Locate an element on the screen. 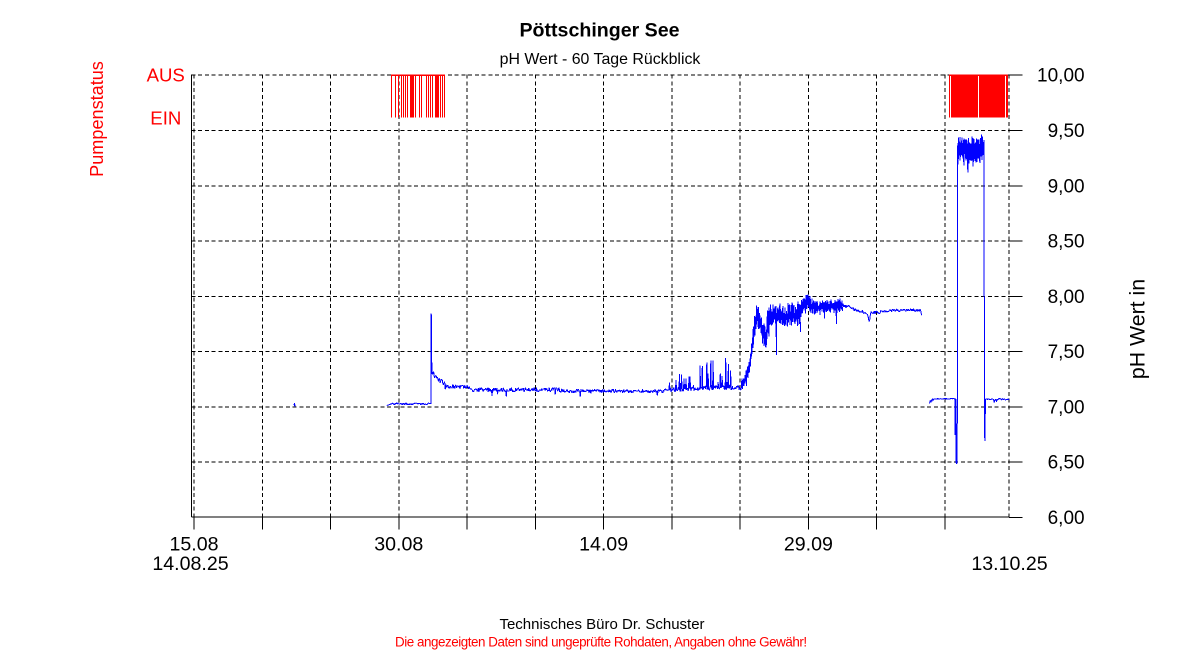  svg-text: 13.10.25 is located at coordinates (1009, 564).